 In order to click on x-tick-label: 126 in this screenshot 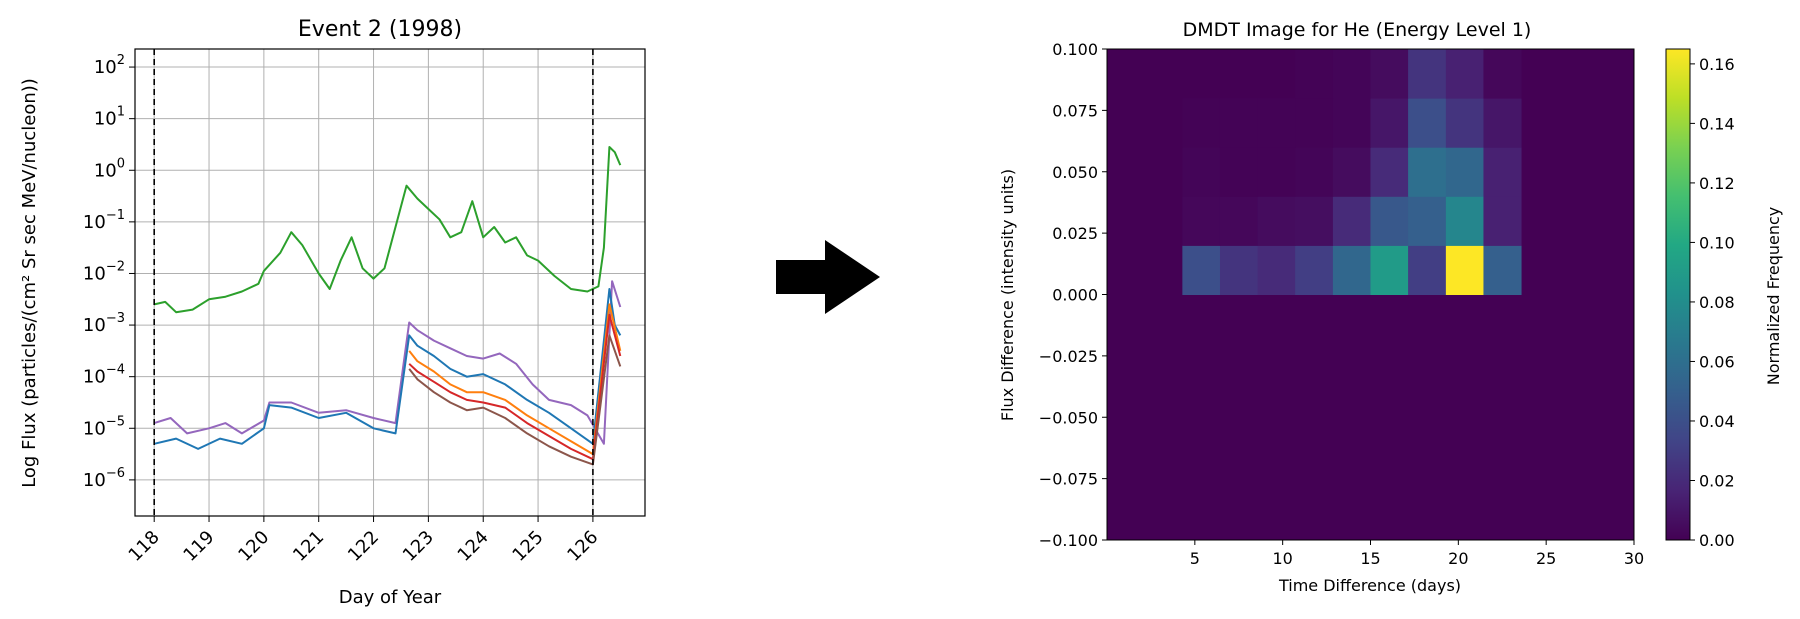, I will do `click(582, 546)`.